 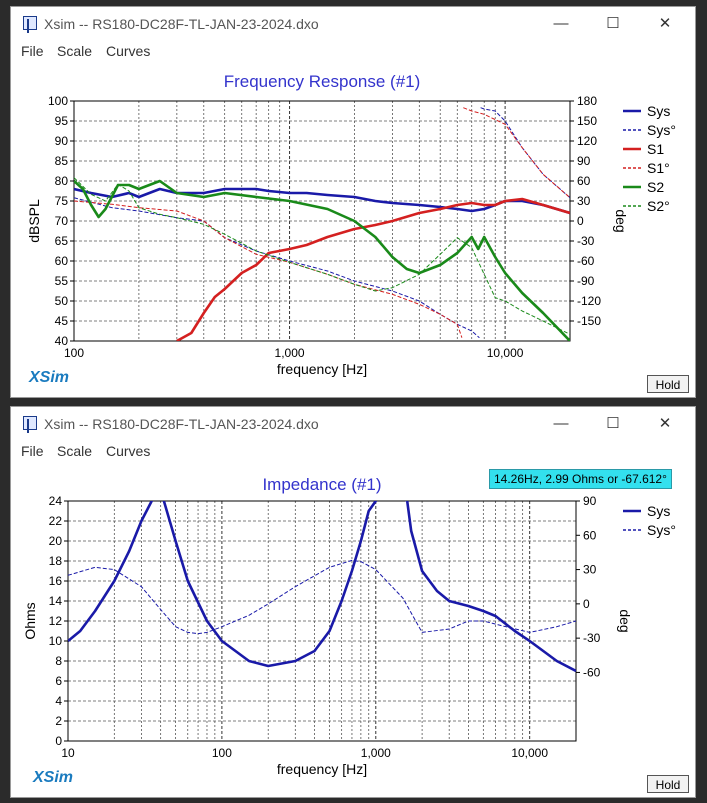 What do you see at coordinates (34, 221) in the screenshot?
I see `y-axis-label: dBSPL` at bounding box center [34, 221].